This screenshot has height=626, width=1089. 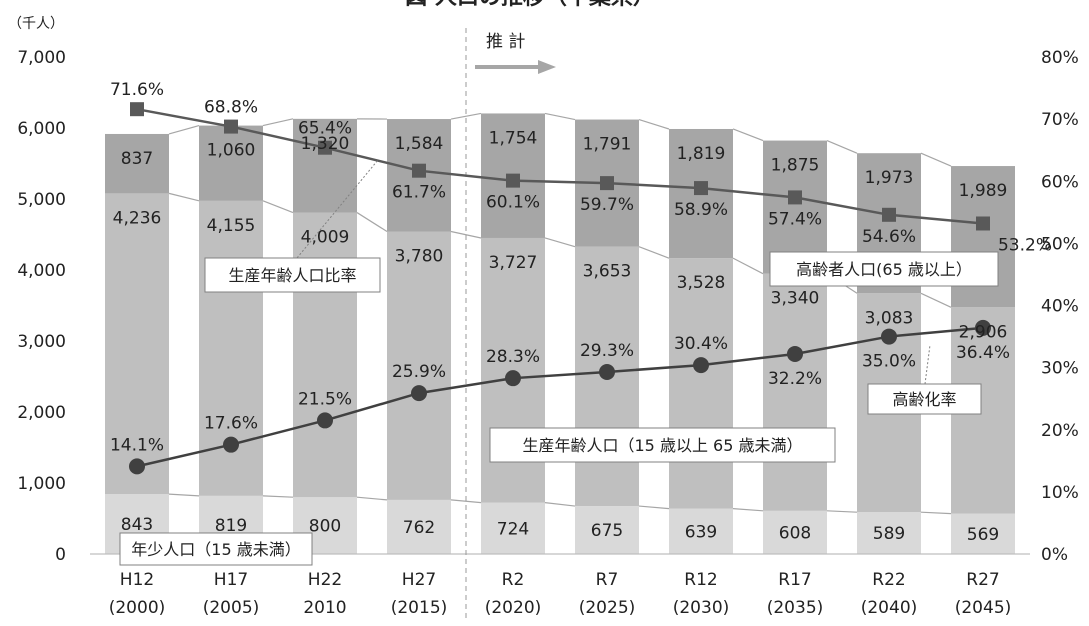 What do you see at coordinates (607, 580) in the screenshot?
I see `x-tick-label: R7` at bounding box center [607, 580].